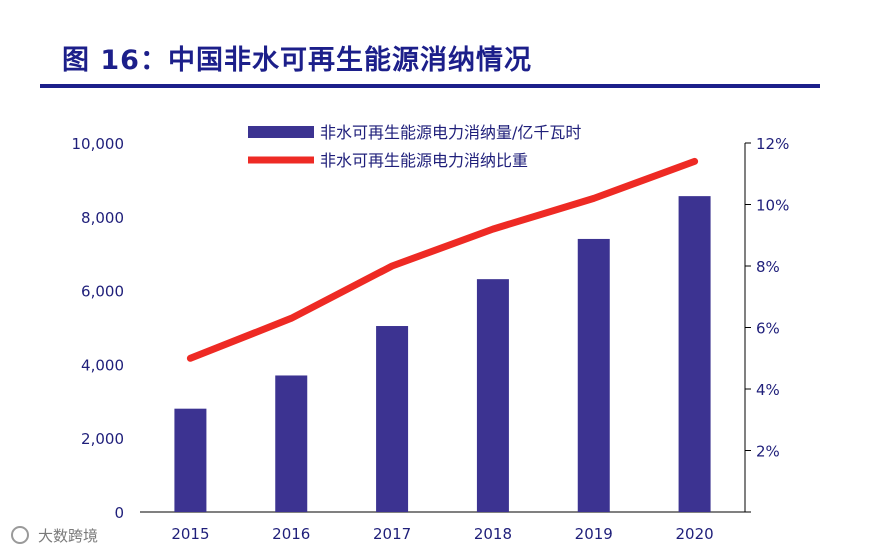 Image resolution: width=877 pixels, height=552 pixels. Describe the element at coordinates (493, 534) in the screenshot. I see `x-tick-label: 2018` at that location.